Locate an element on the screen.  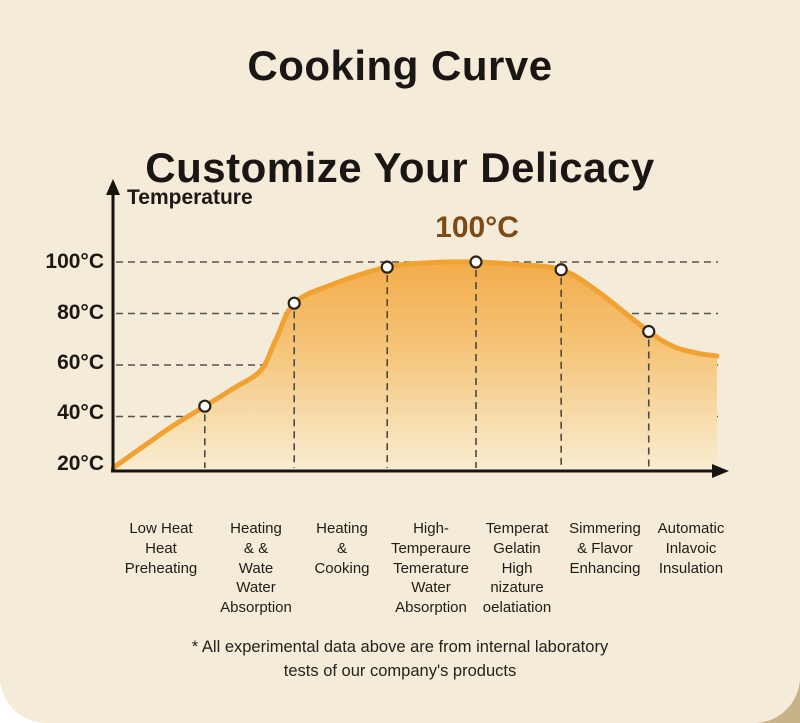
y-axis-arrow-icon is located at coordinates (113, 187).